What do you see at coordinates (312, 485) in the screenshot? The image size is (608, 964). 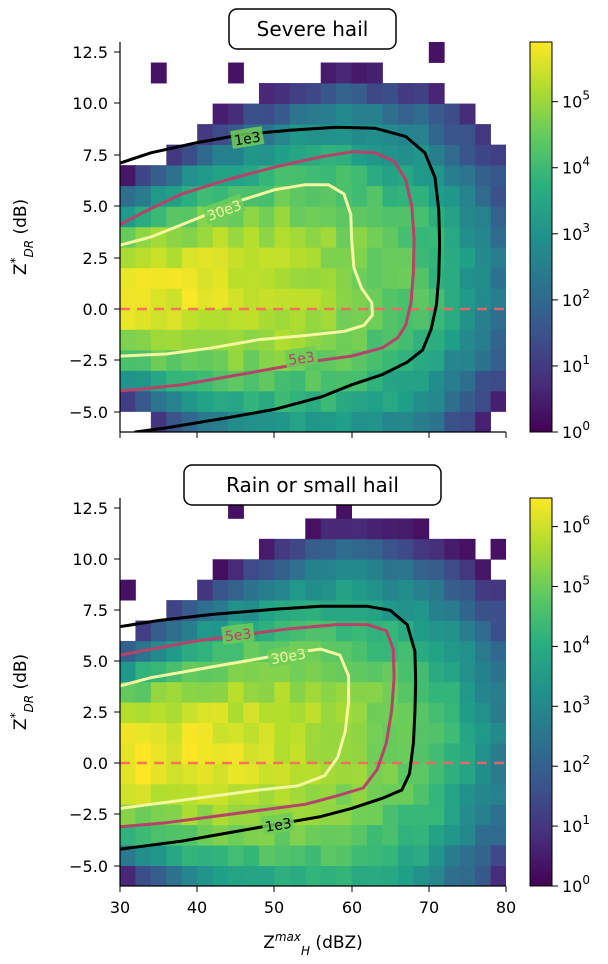 I see `panel-title-box: Rain or small hail` at bounding box center [312, 485].